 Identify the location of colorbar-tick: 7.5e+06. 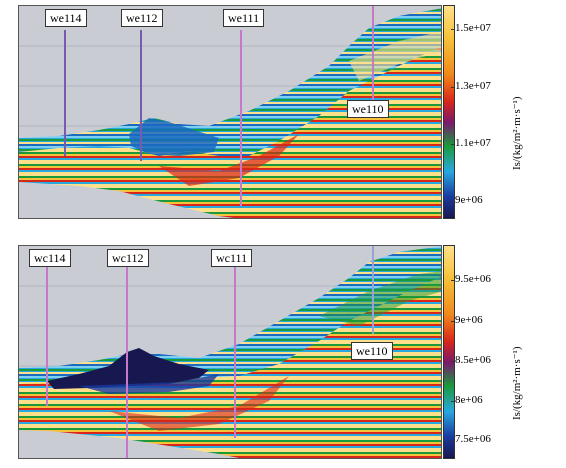
(471, 439).